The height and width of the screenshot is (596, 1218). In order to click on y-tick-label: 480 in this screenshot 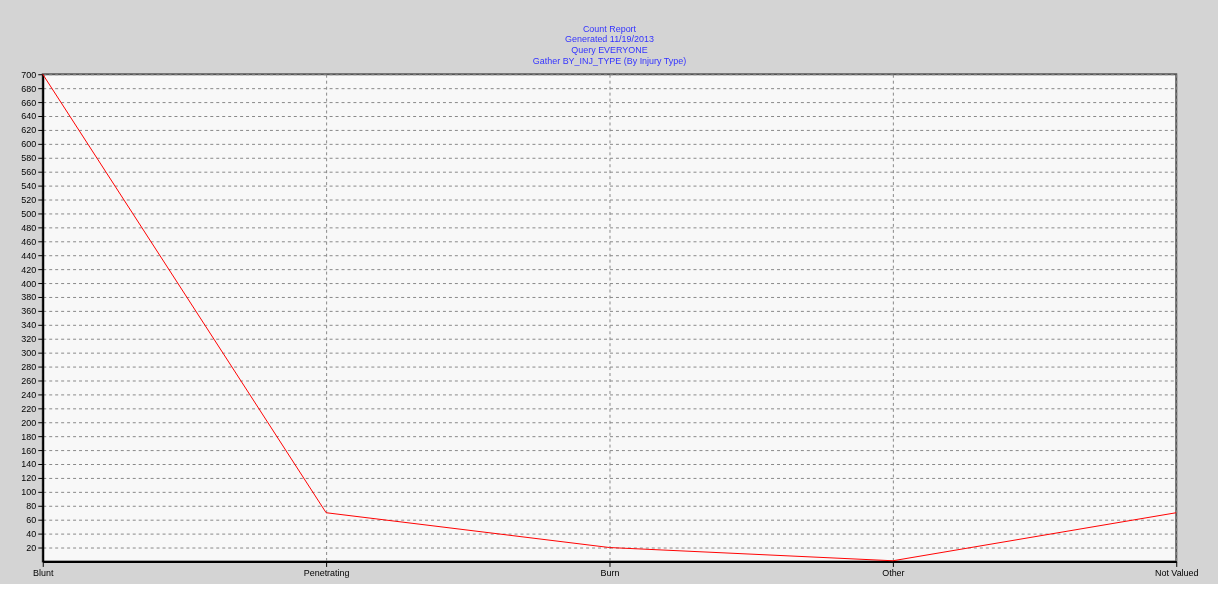, I will do `click(29, 227)`.